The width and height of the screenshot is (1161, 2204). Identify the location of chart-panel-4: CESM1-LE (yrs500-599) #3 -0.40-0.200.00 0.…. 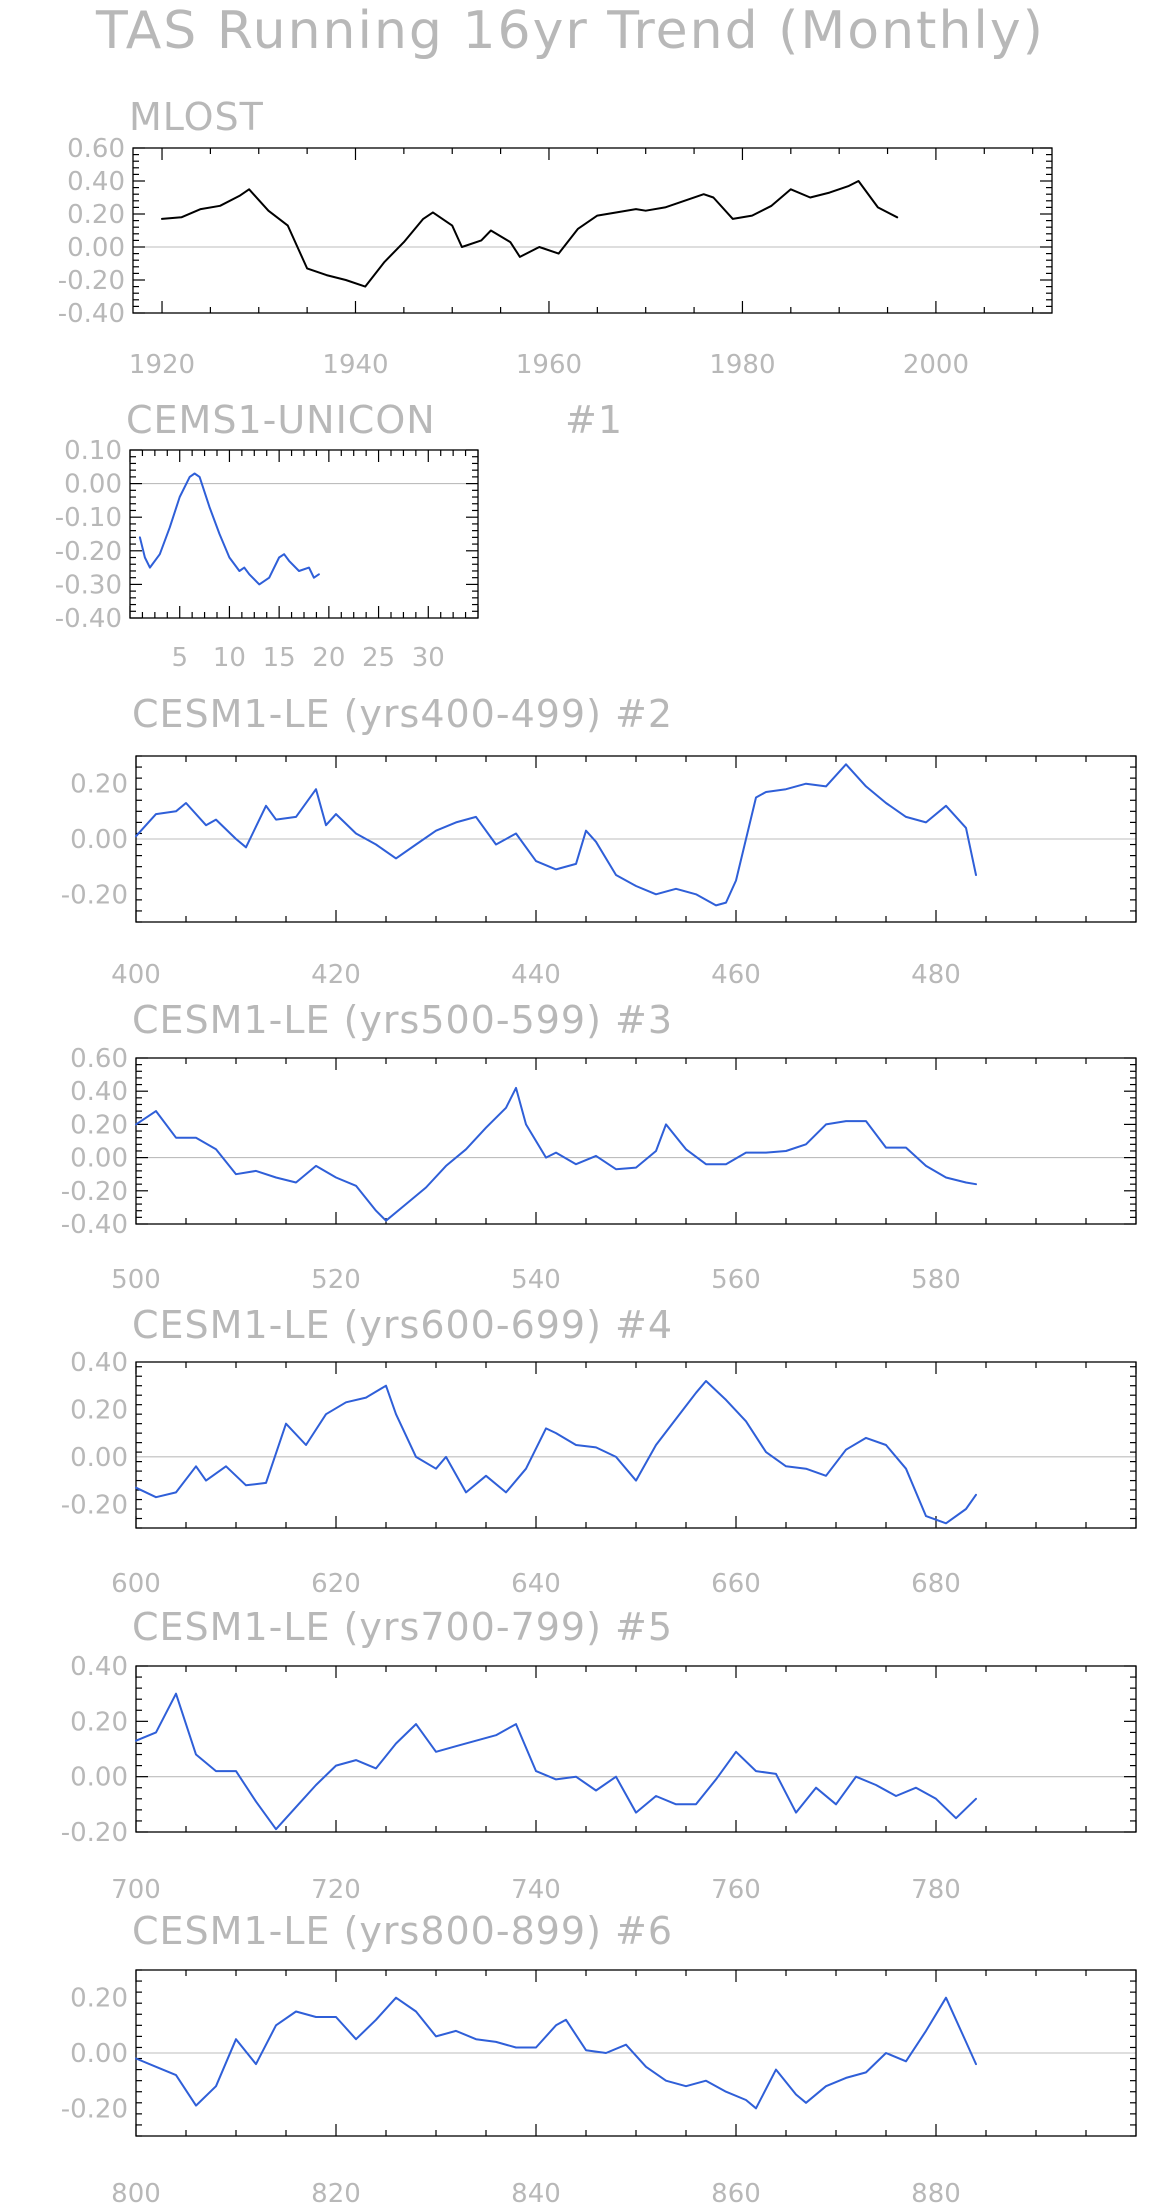
(599, 1146).